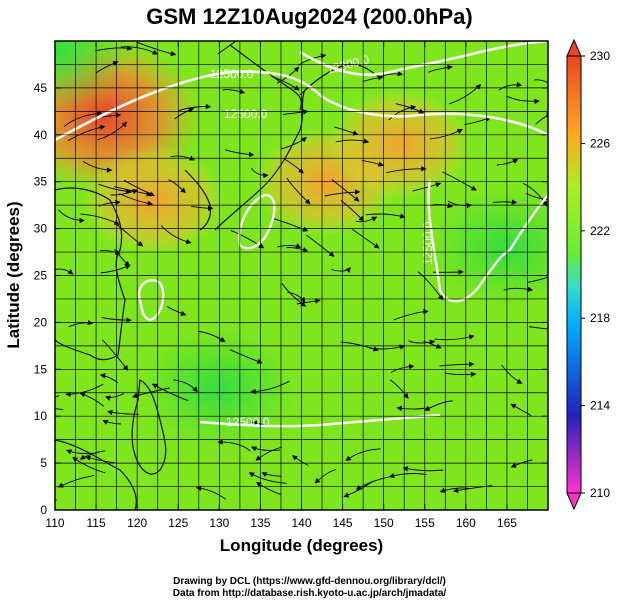 Image resolution: width=619 pixels, height=605 pixels. Describe the element at coordinates (425, 523) in the screenshot. I see `x-tick-label: 155` at that location.